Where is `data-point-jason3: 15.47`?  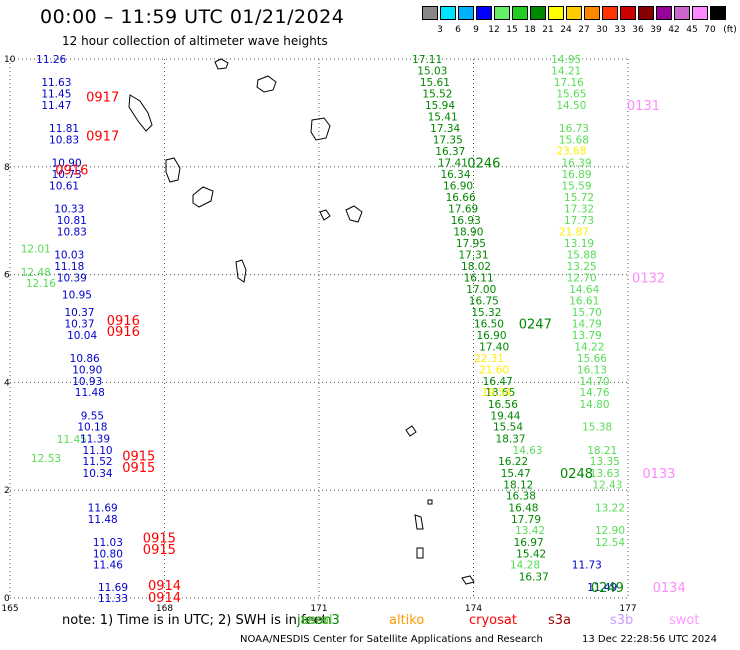 data-point-jason3: 15.47 is located at coordinates (516, 474).